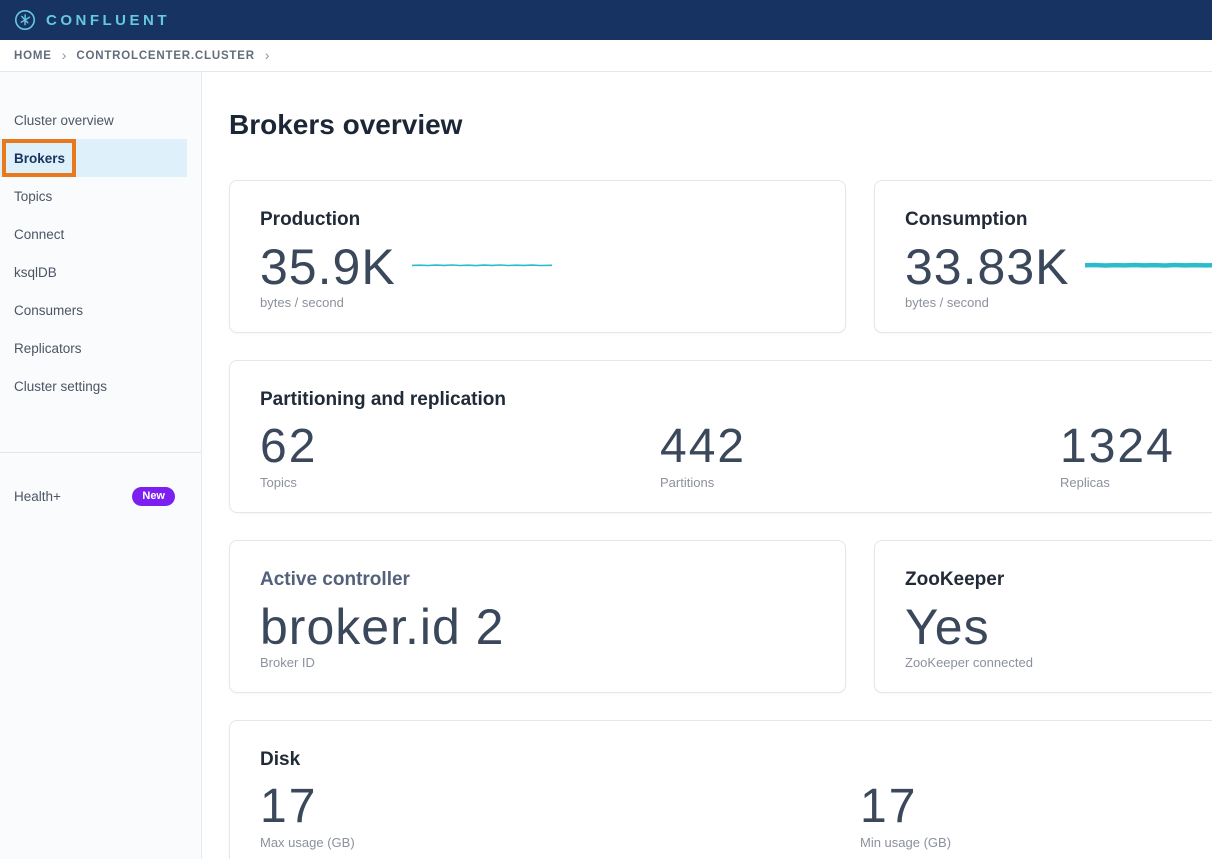 This screenshot has width=1212, height=859. What do you see at coordinates (289, 806) in the screenshot?
I see `disk-max-value: 17` at bounding box center [289, 806].